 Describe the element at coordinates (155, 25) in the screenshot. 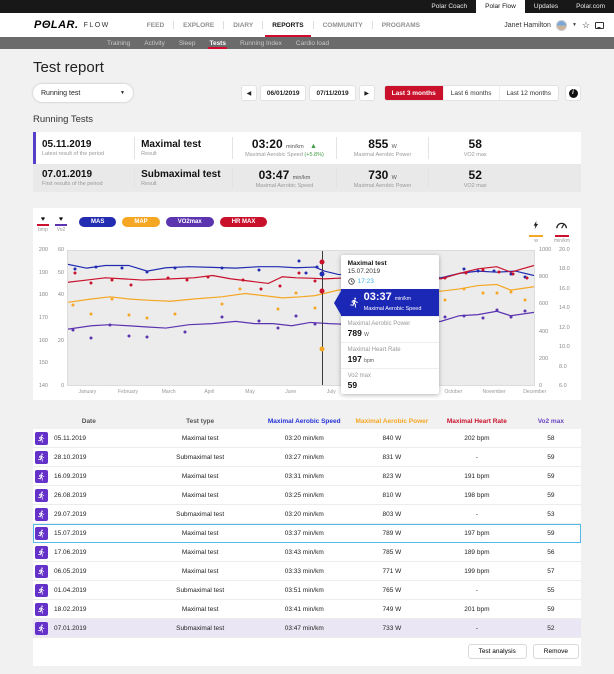

I see `nav-item-feed: FEED` at that location.